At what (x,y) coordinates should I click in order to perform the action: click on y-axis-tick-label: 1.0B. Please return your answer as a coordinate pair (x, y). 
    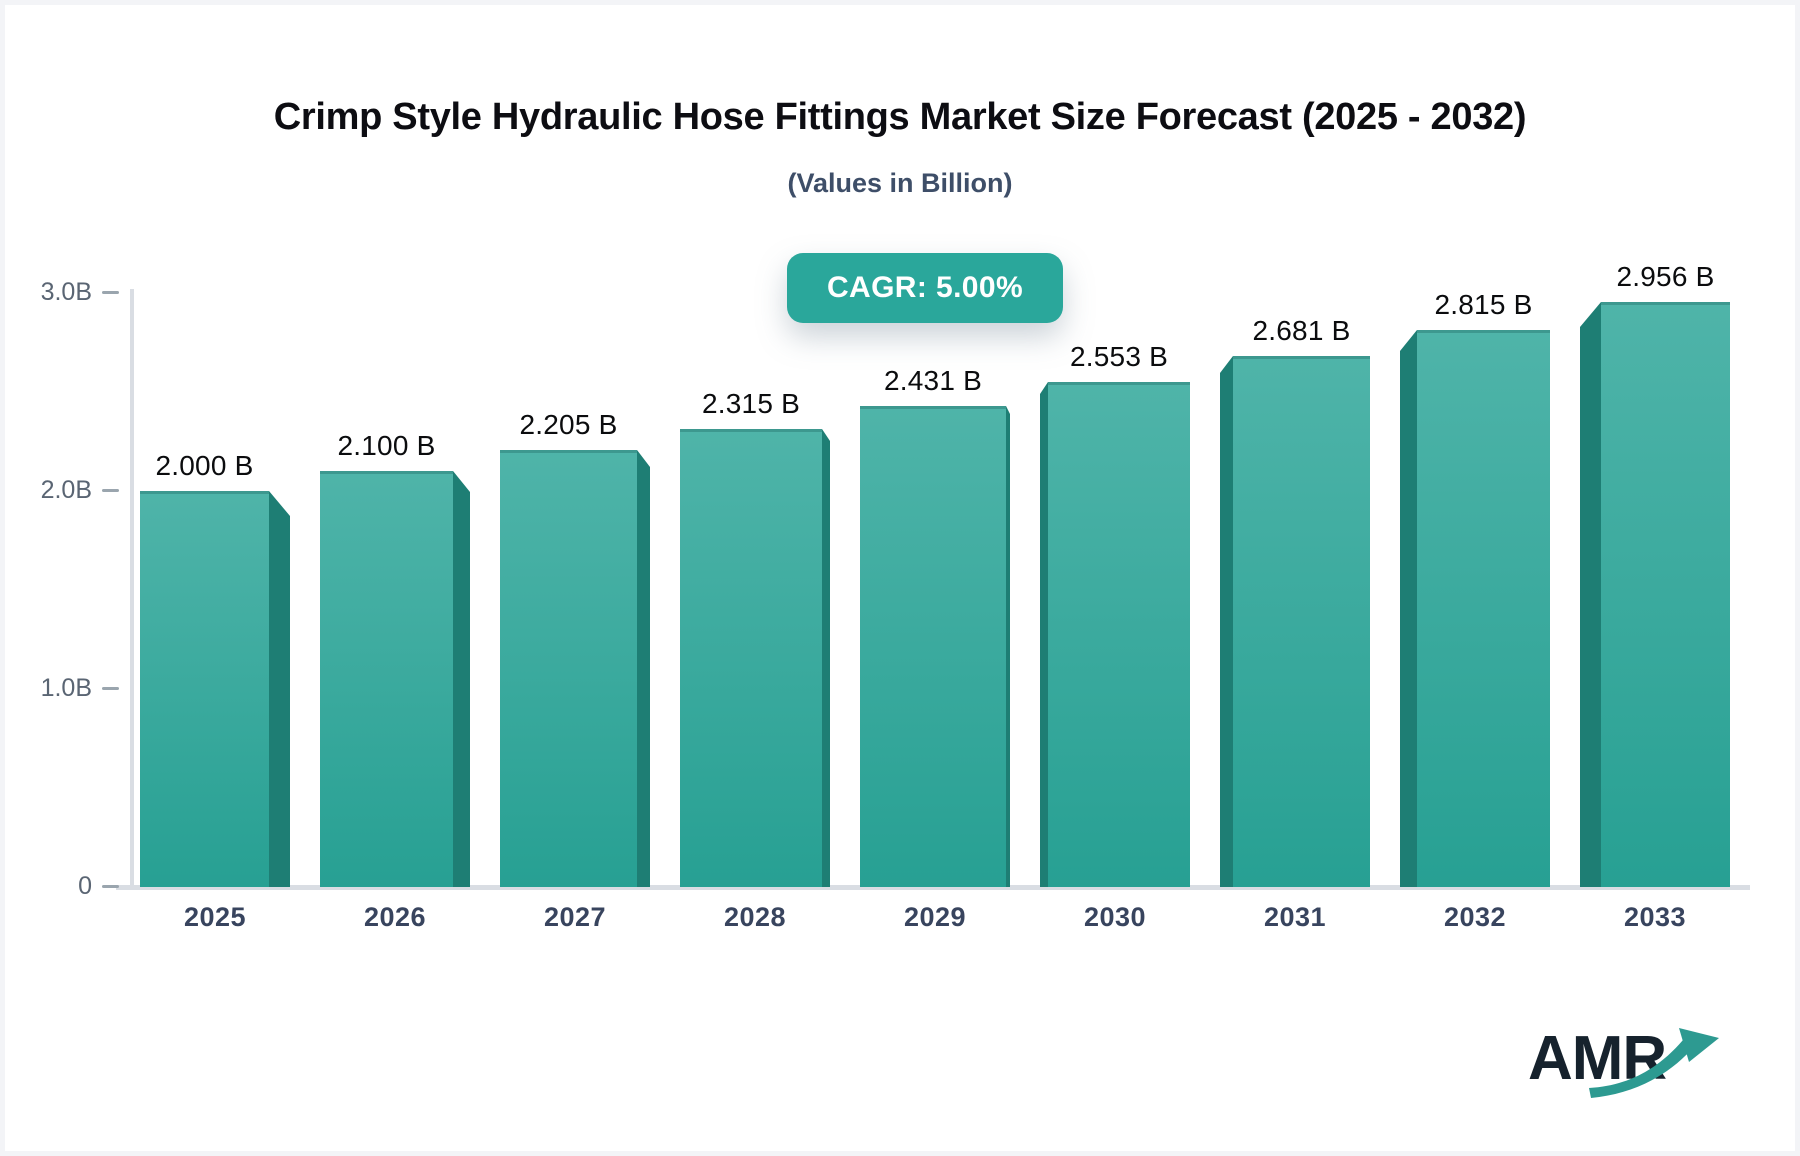
    Looking at the image, I should click on (66, 688).